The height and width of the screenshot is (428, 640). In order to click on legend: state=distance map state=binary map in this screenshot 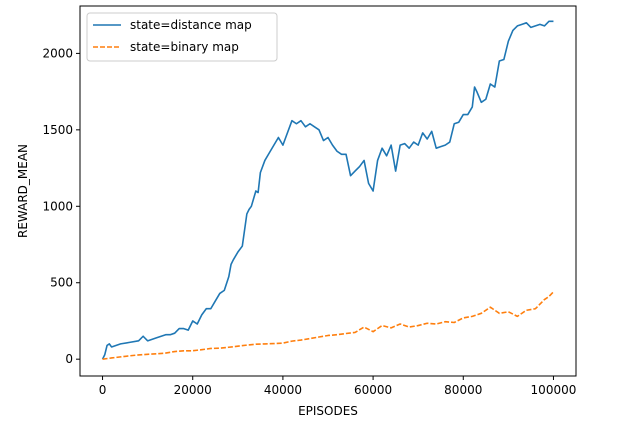, I will do `click(182, 37)`.